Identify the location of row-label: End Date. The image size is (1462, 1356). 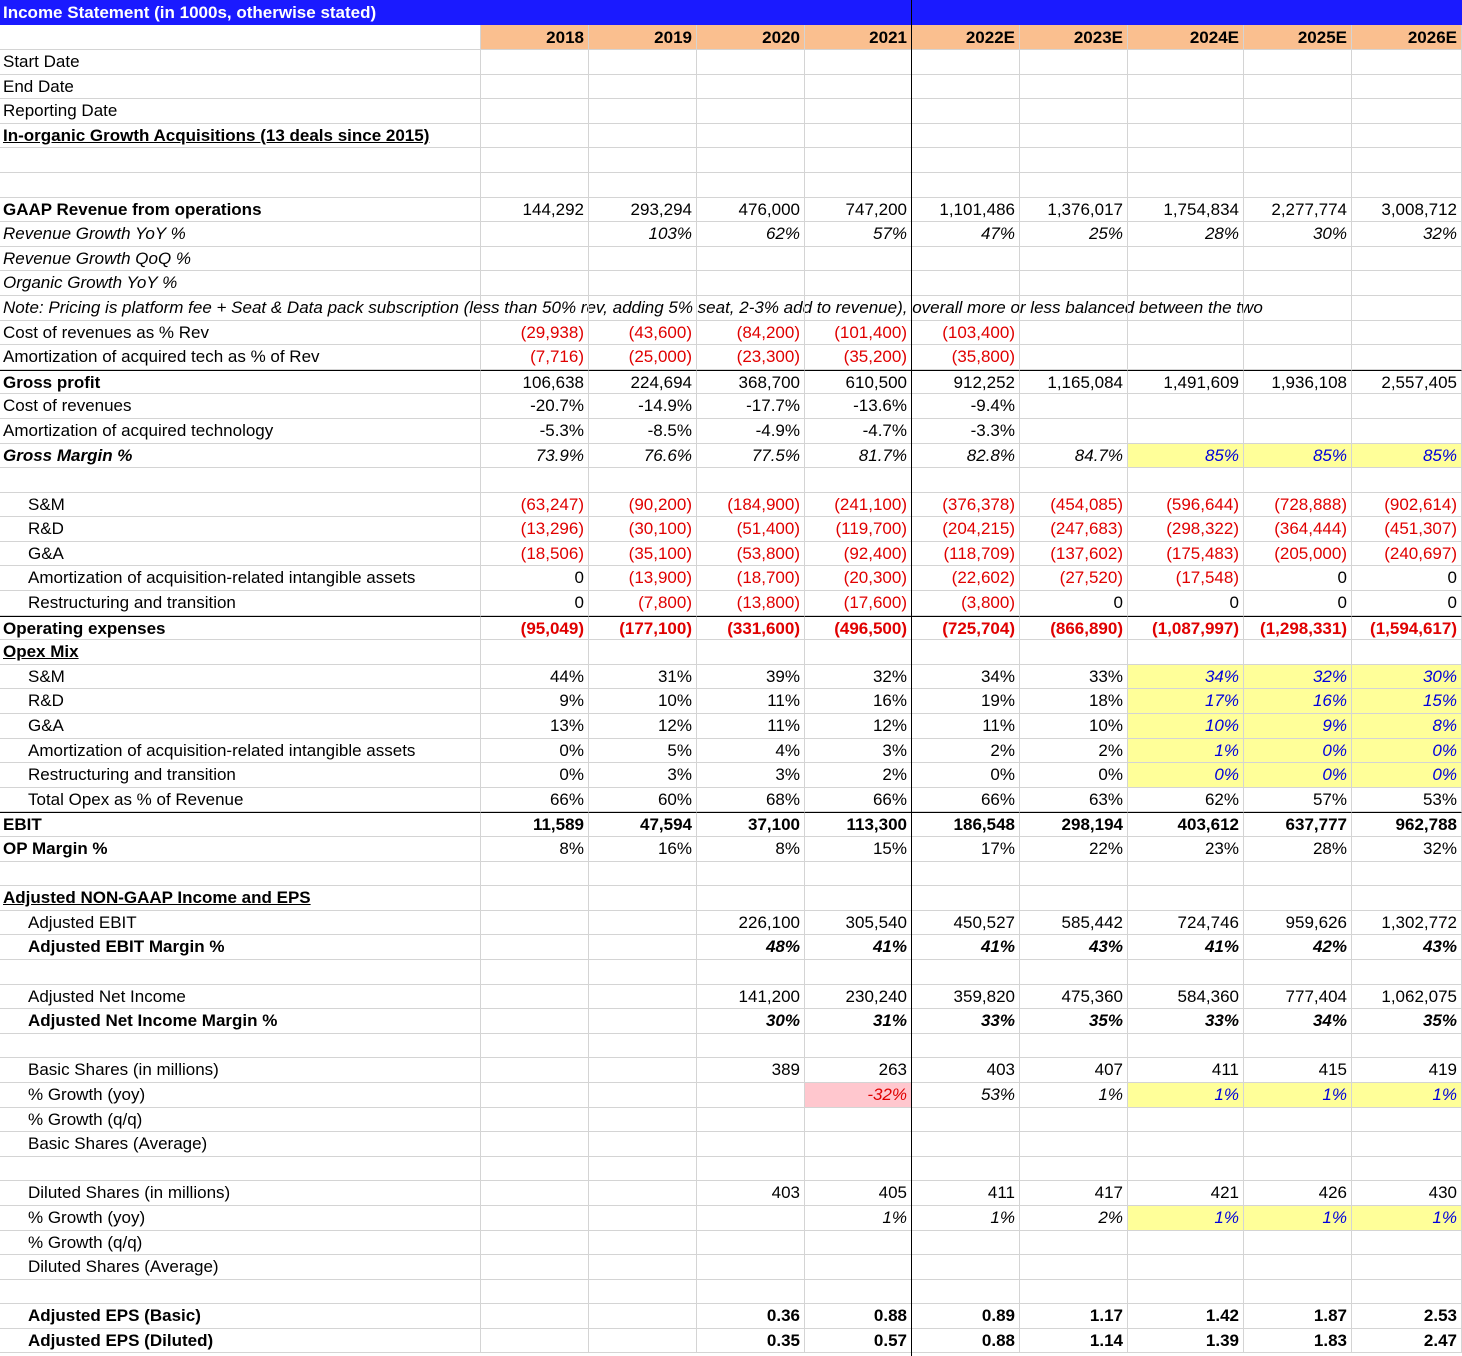
(240, 87).